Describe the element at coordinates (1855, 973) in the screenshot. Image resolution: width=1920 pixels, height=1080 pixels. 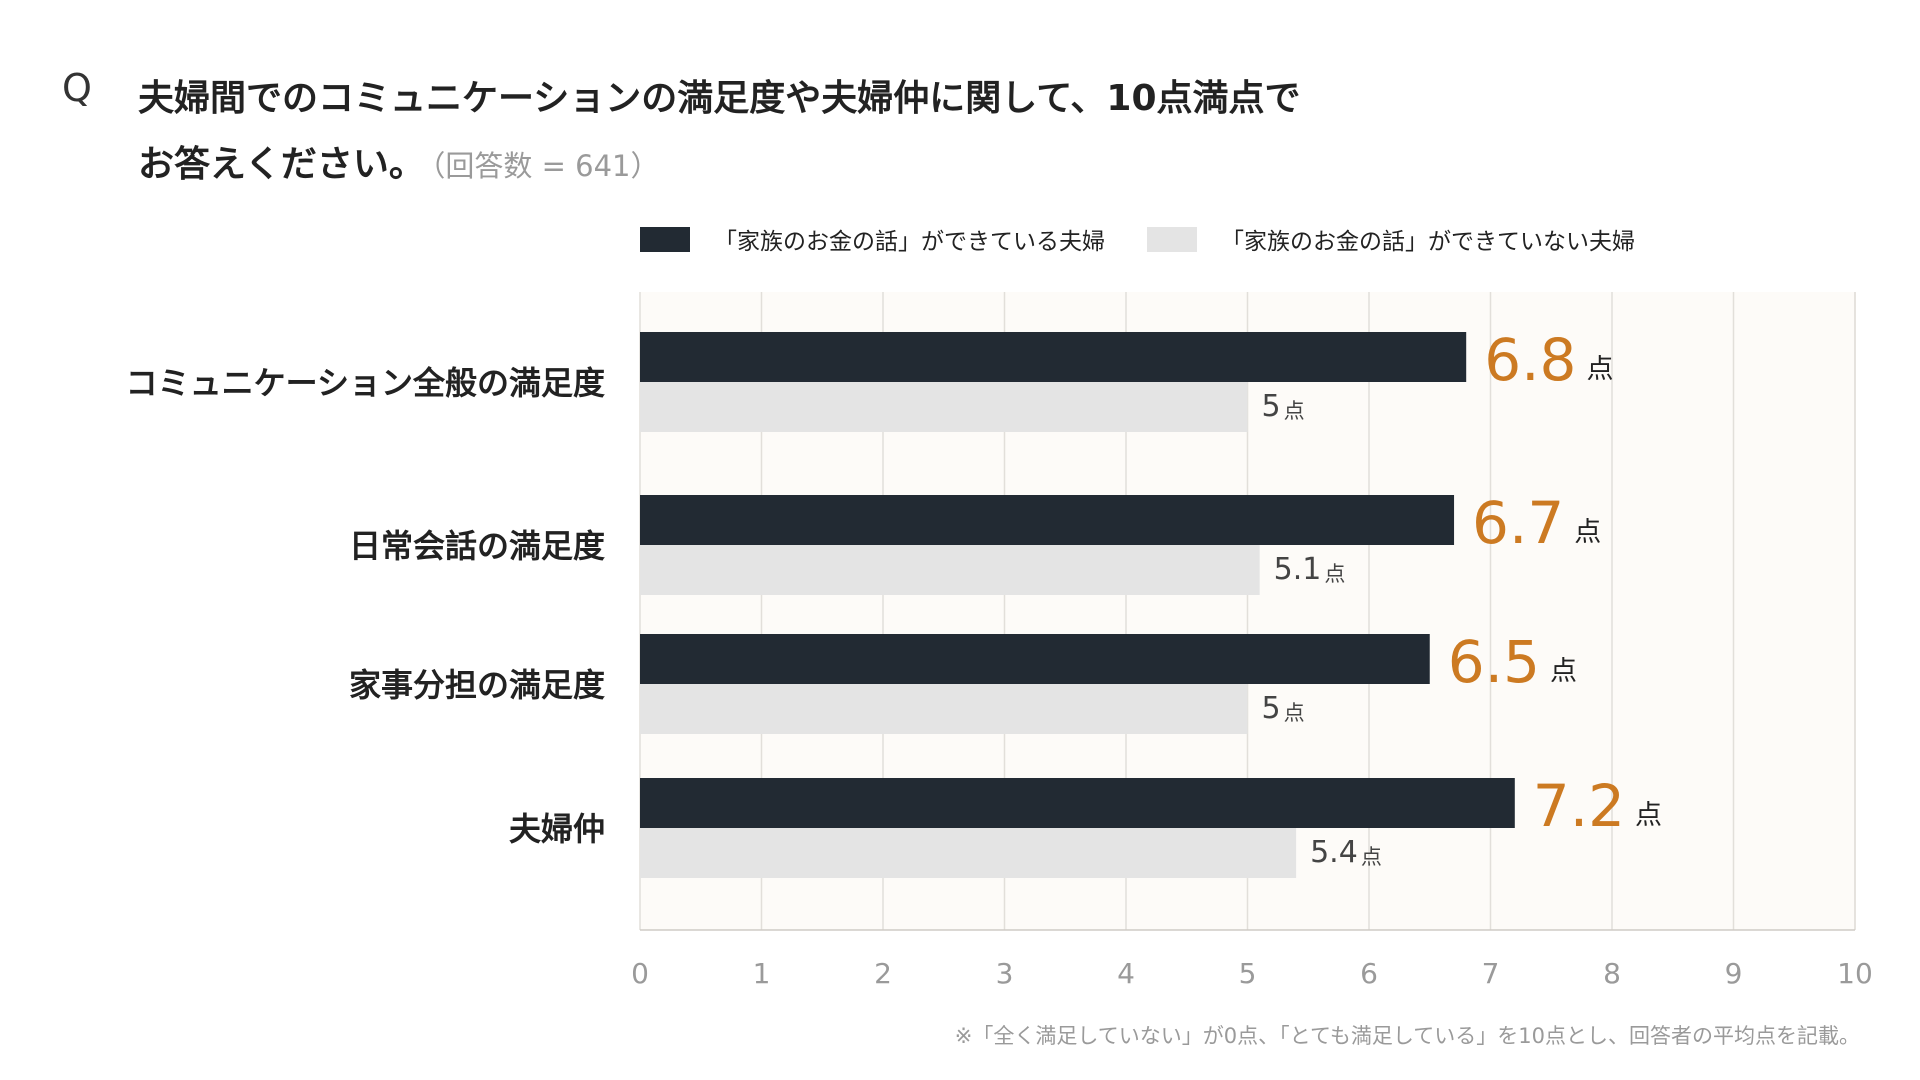
I see `x-tick-label-10: 10` at that location.